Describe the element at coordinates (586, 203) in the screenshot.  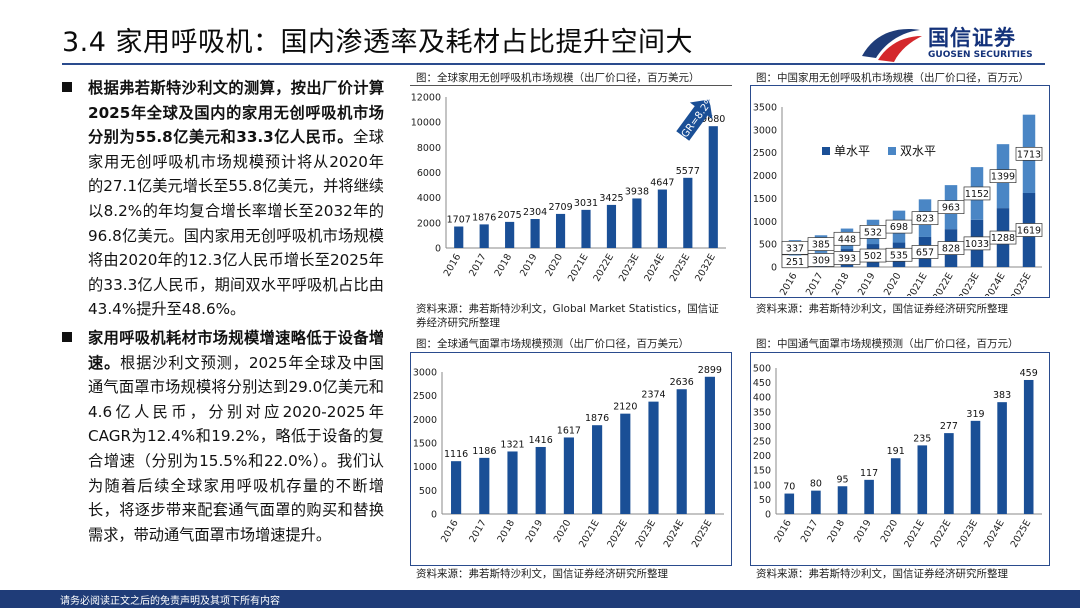
I see `data-label: 3031` at that location.